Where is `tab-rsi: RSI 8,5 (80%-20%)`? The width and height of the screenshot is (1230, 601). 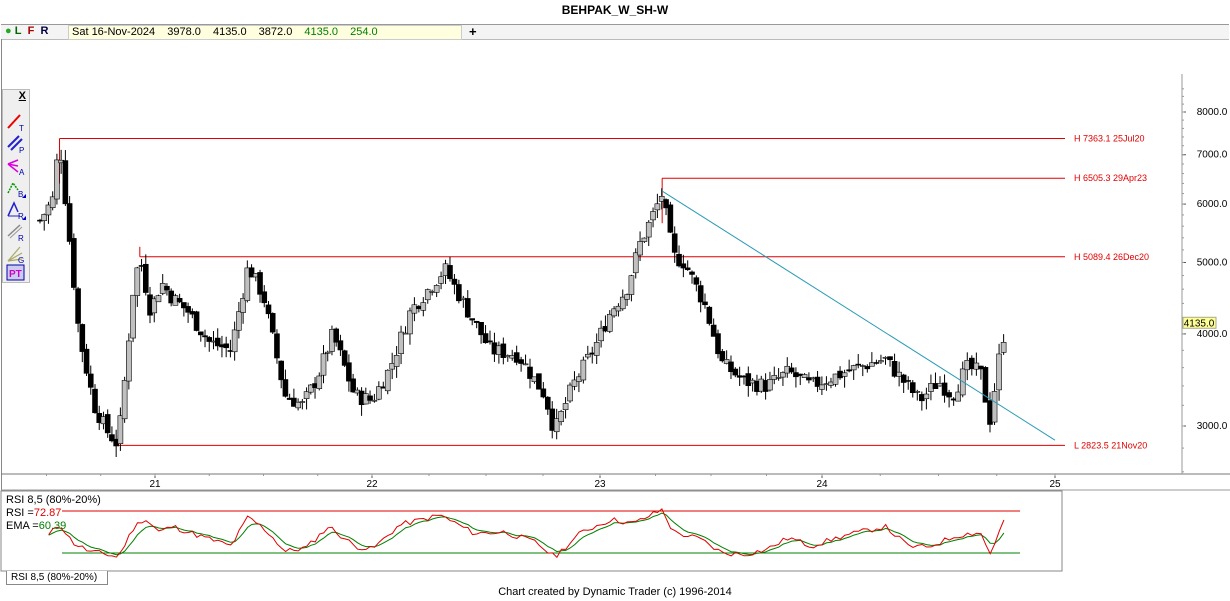
tab-rsi: RSI 8,5 (80%-20%) is located at coordinates (57, 578).